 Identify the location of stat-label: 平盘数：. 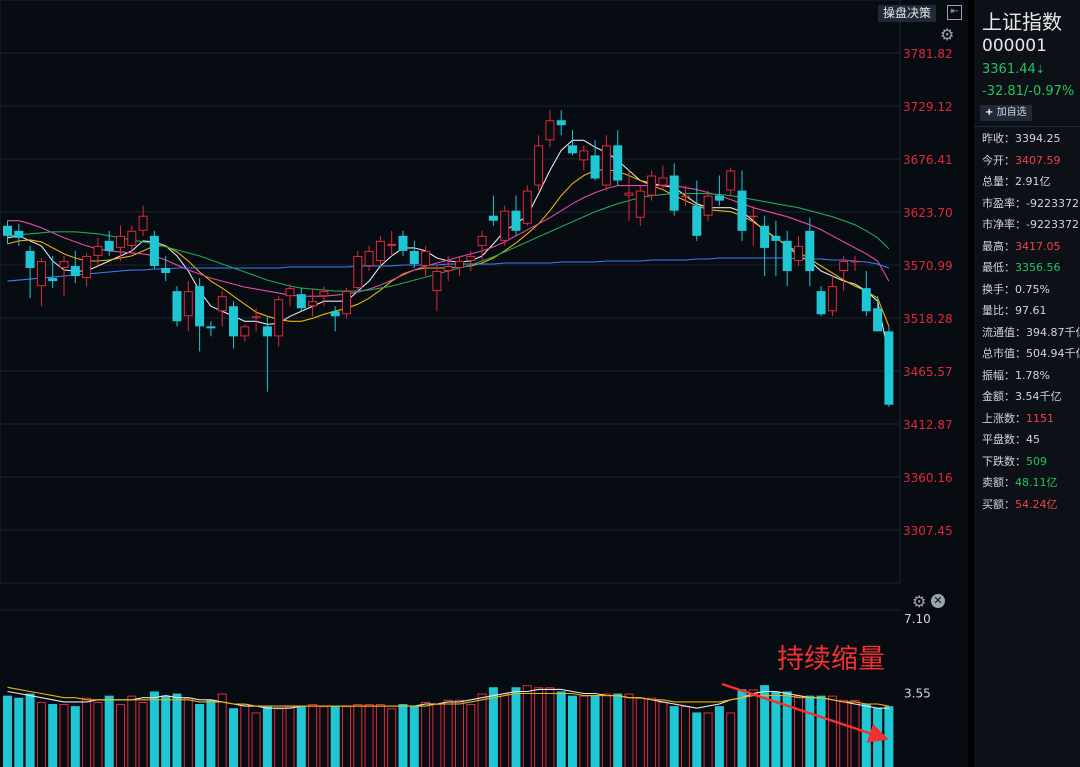
(1004, 439).